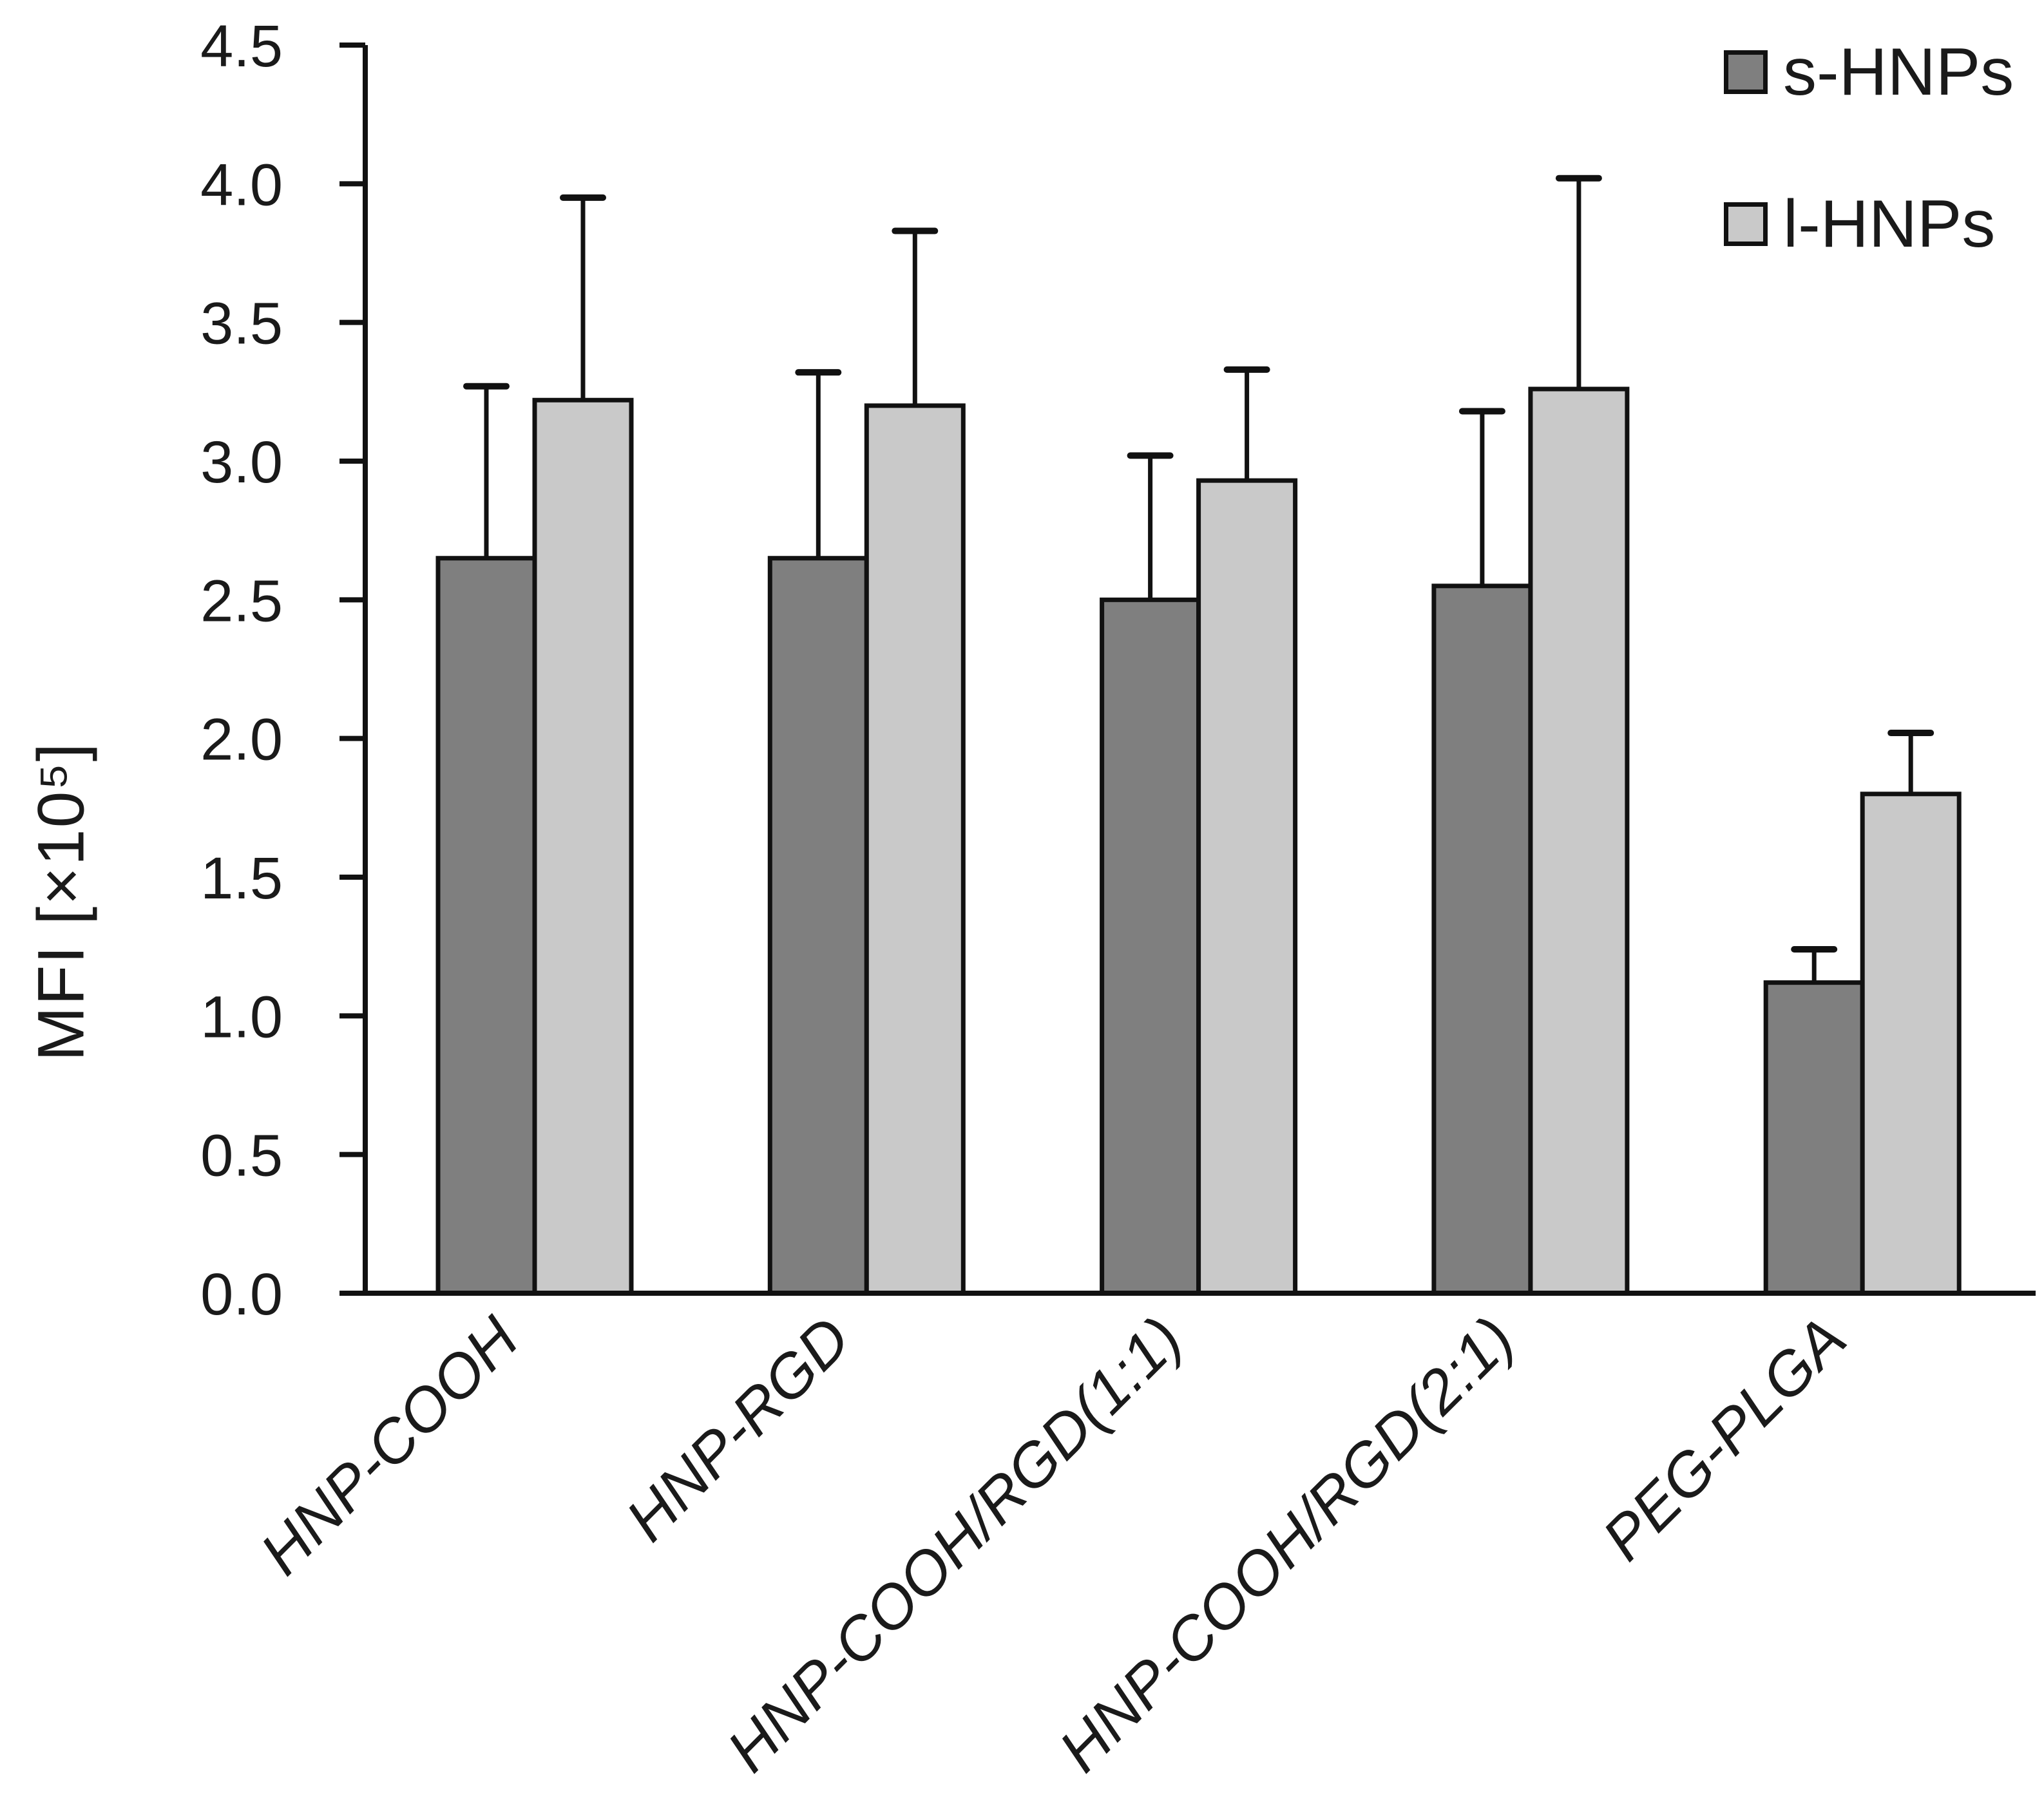 Image resolution: width=2044 pixels, height=1802 pixels. I want to click on legend-swatch-l-hnps-icon, so click(1746, 224).